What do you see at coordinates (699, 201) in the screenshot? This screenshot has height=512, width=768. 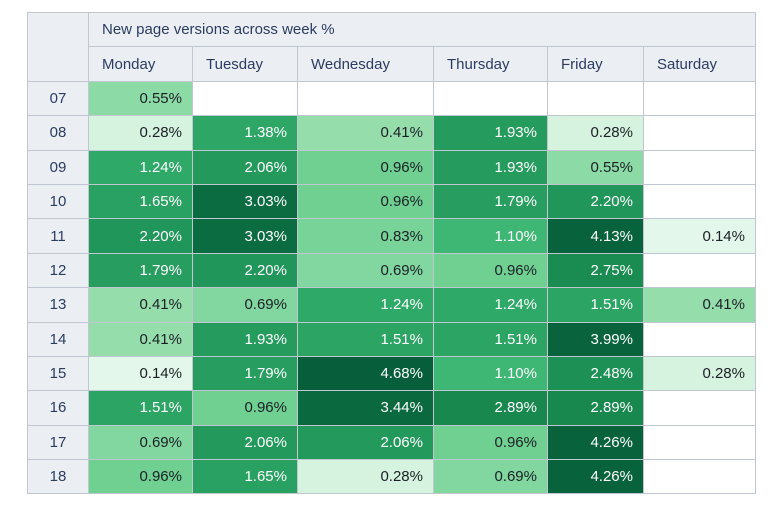 I see `heatmap-cell-10-saturday` at bounding box center [699, 201].